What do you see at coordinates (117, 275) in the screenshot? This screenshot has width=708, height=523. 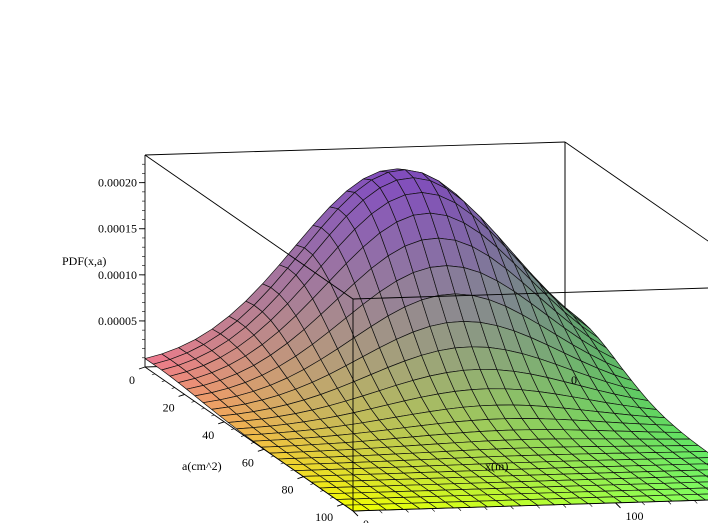 I see `z-tick-label: 0.00010` at bounding box center [117, 275].